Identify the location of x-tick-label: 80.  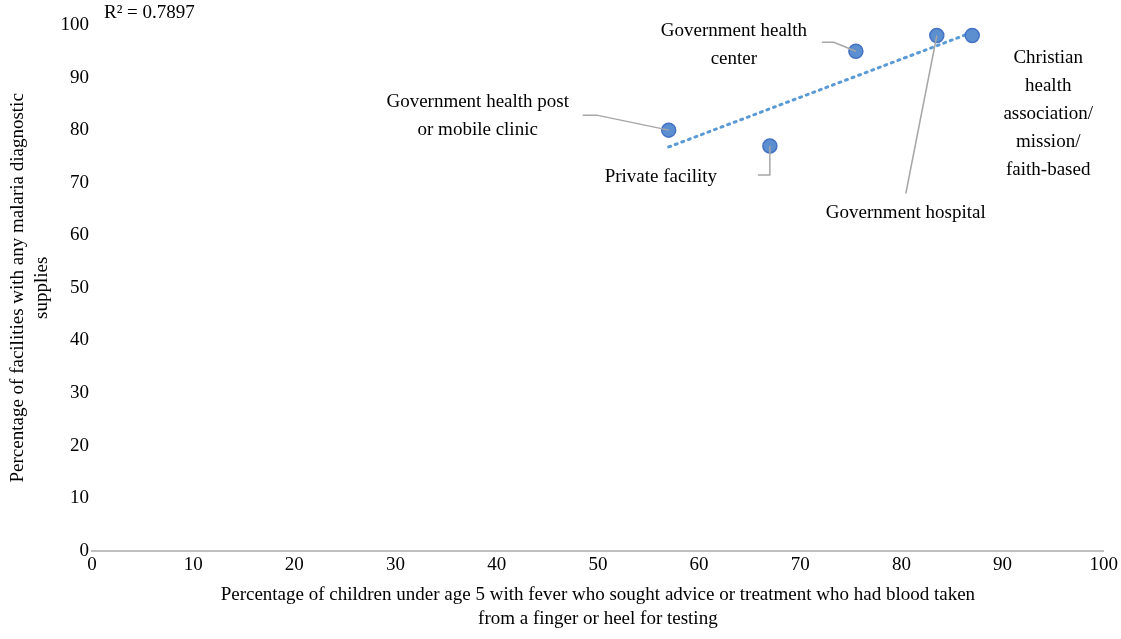
(901, 564).